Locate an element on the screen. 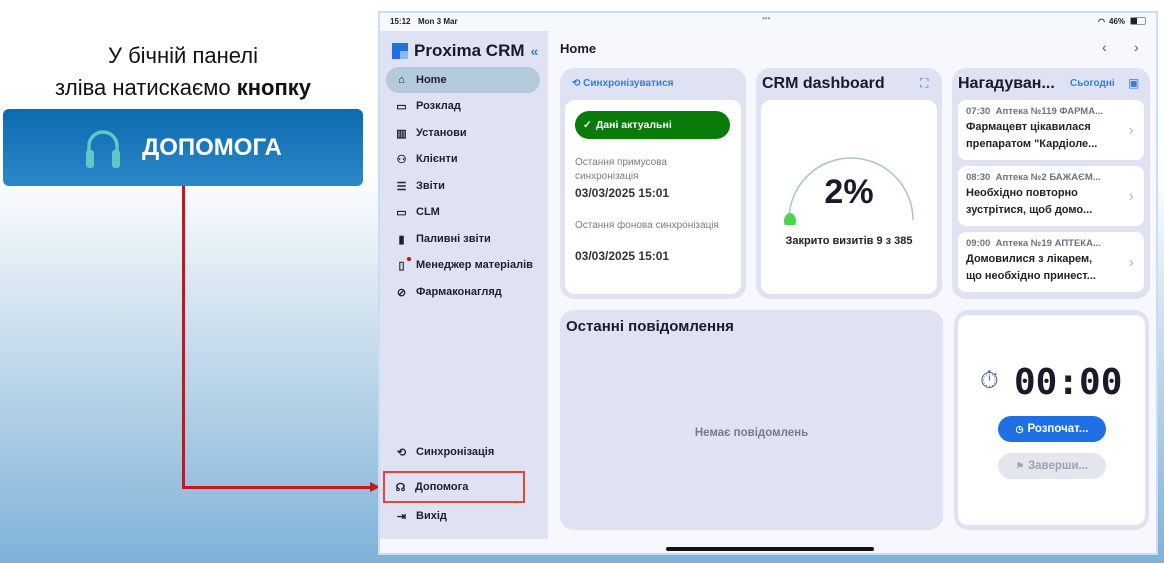 This screenshot has height=563, width=1164. sync-icon: ⟲ is located at coordinates (576, 83).